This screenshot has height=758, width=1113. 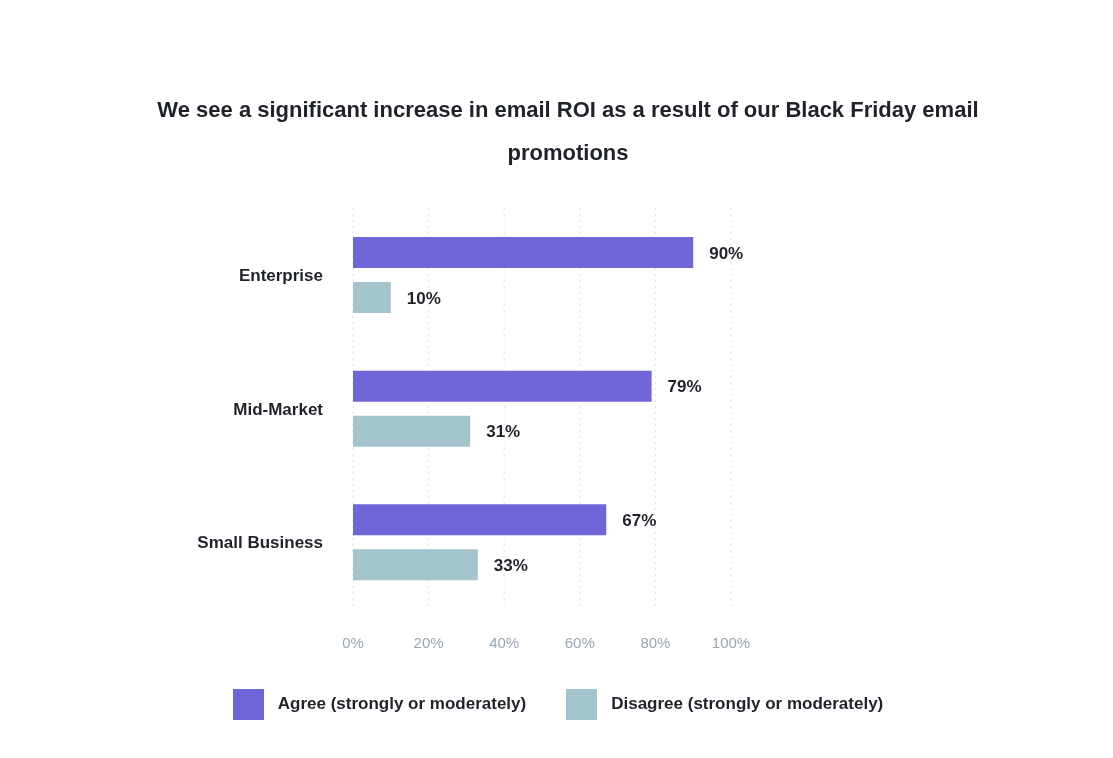 I want to click on x-tick-label: 60%, so click(x=579, y=642).